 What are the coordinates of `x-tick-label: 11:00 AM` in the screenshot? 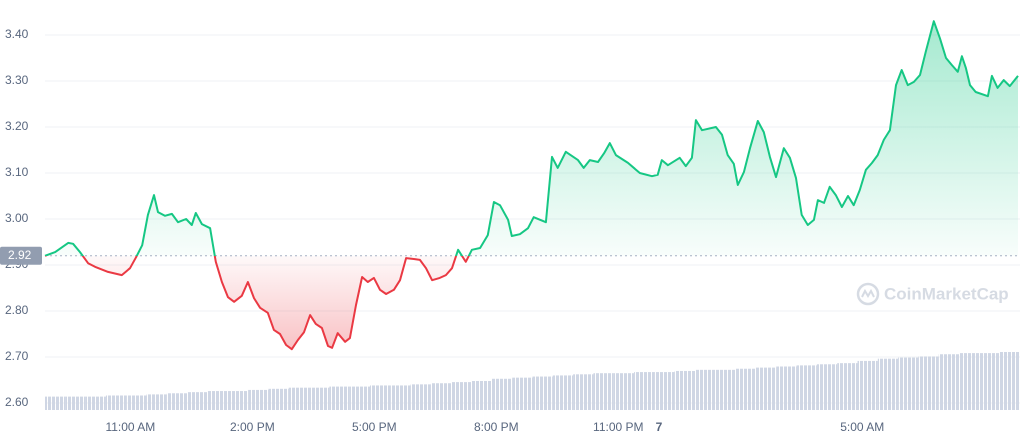 It's located at (130, 427).